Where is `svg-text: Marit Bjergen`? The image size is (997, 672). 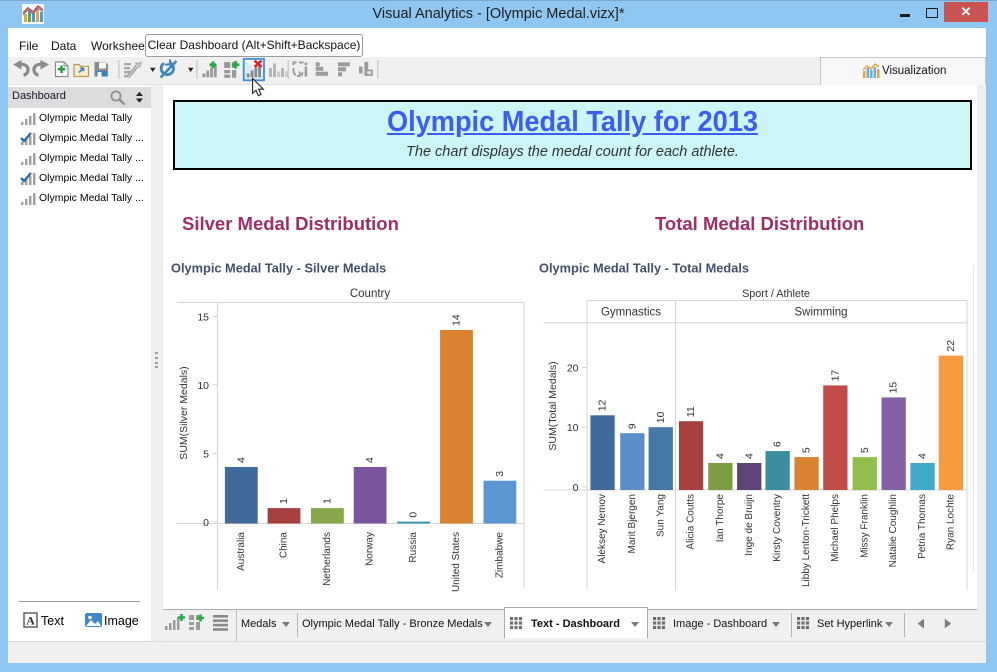
svg-text: Marit Bjergen is located at coordinates (632, 523).